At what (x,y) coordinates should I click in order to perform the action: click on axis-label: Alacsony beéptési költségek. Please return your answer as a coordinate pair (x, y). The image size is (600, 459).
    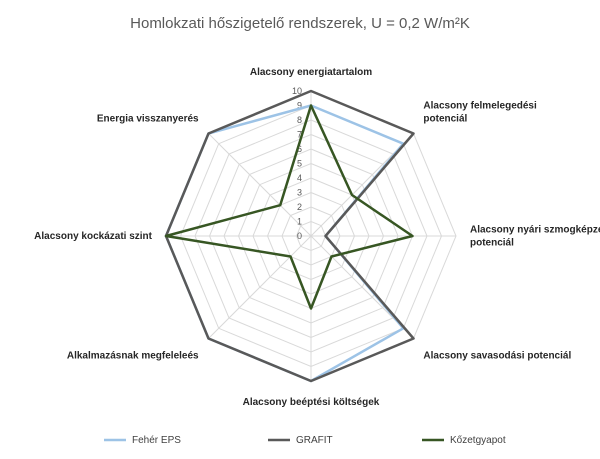
    Looking at the image, I should click on (311, 402).